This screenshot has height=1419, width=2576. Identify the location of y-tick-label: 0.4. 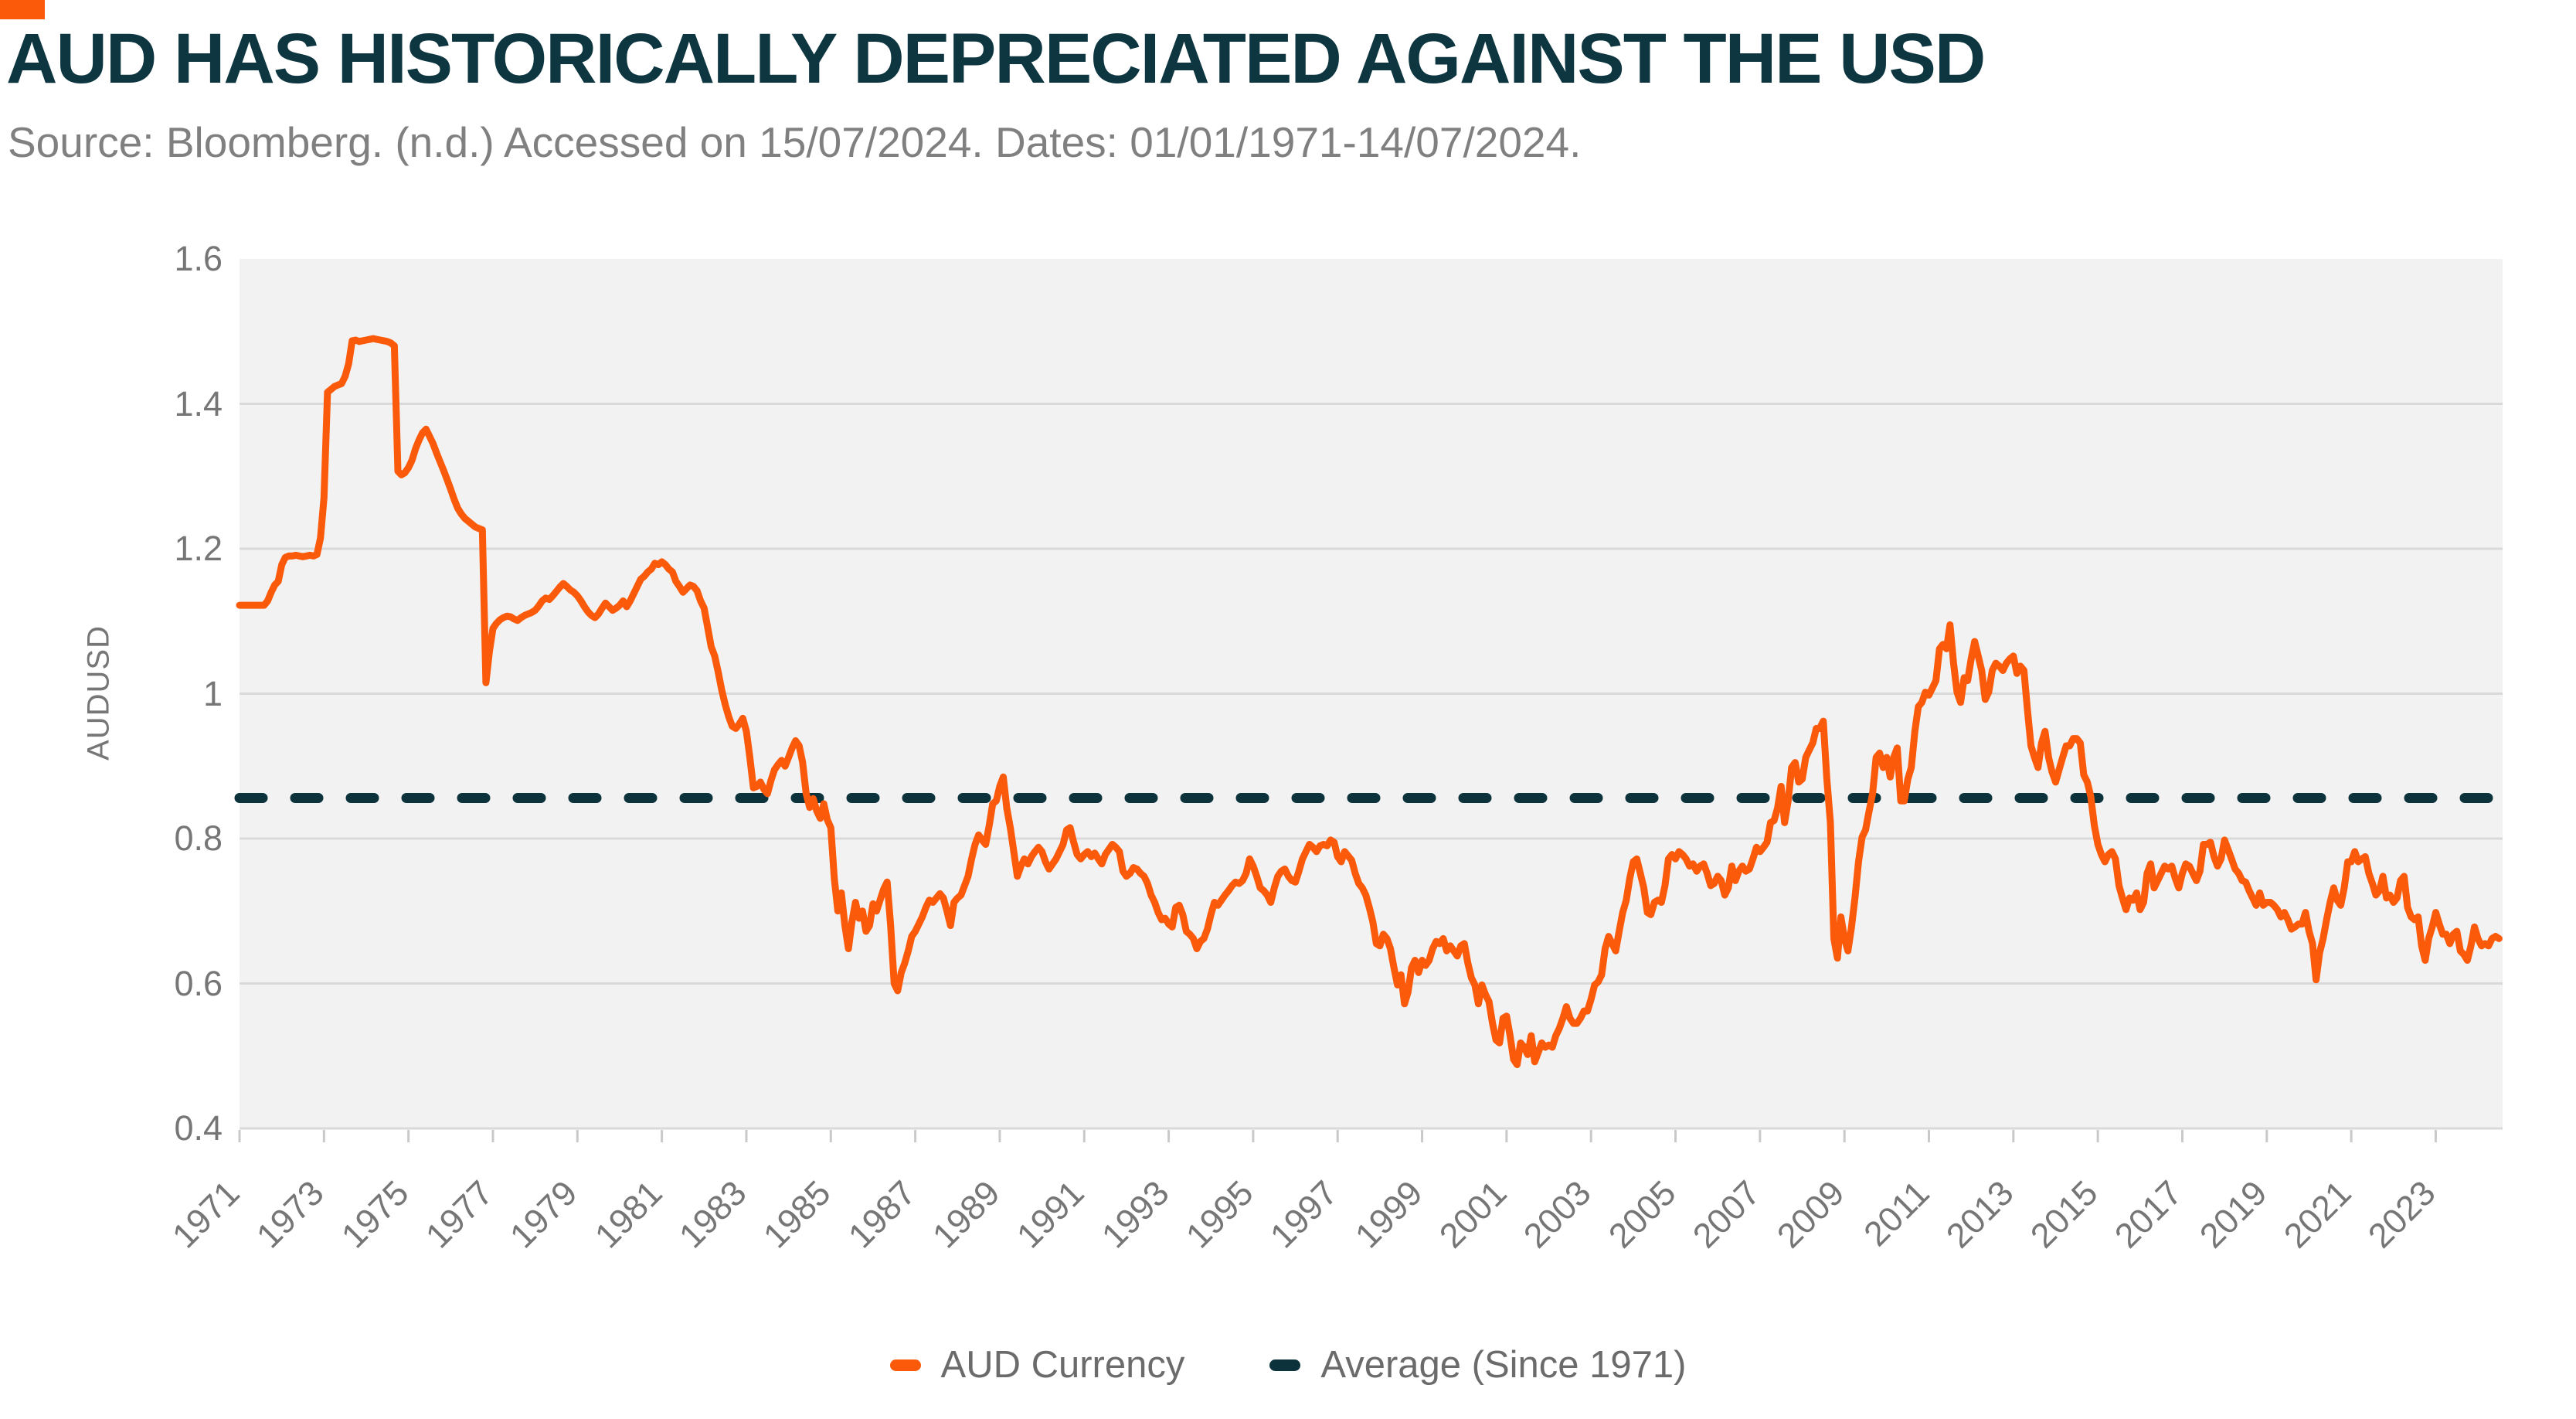
(198, 1128).